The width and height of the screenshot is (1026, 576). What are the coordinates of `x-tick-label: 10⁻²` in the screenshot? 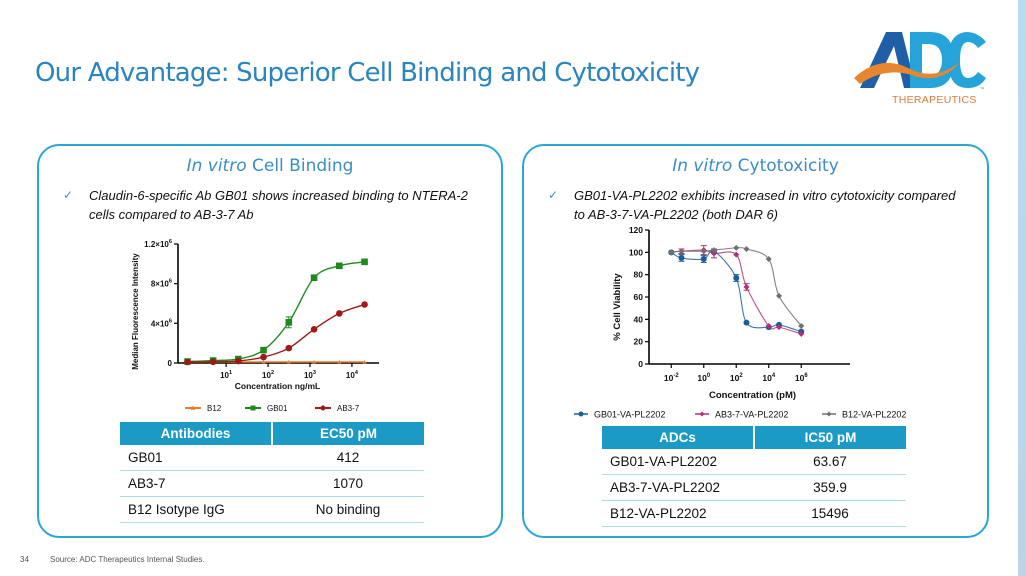 It's located at (671, 378).